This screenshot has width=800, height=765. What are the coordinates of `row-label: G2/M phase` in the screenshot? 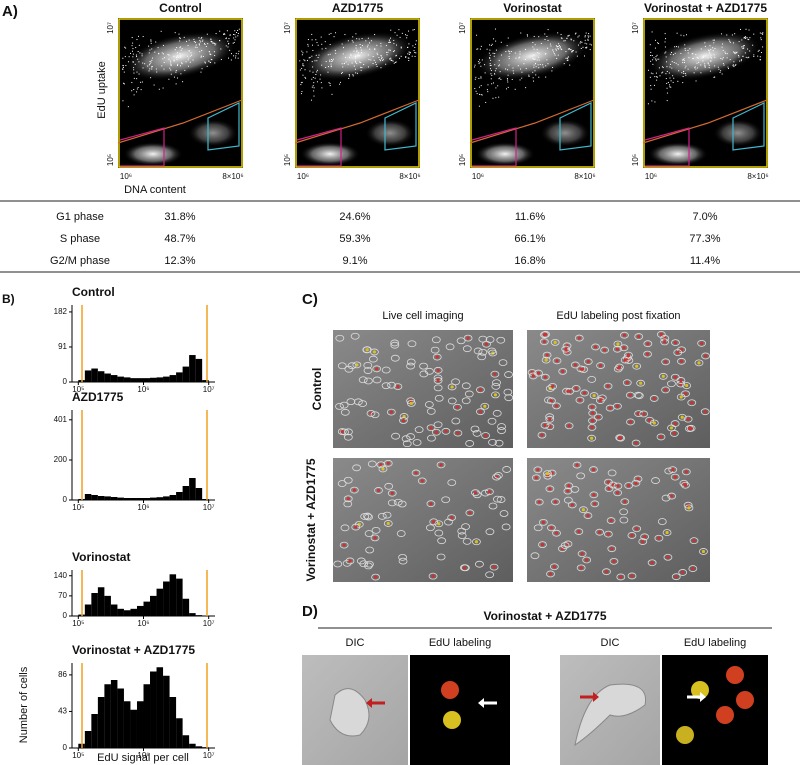 It's located at (80, 261).